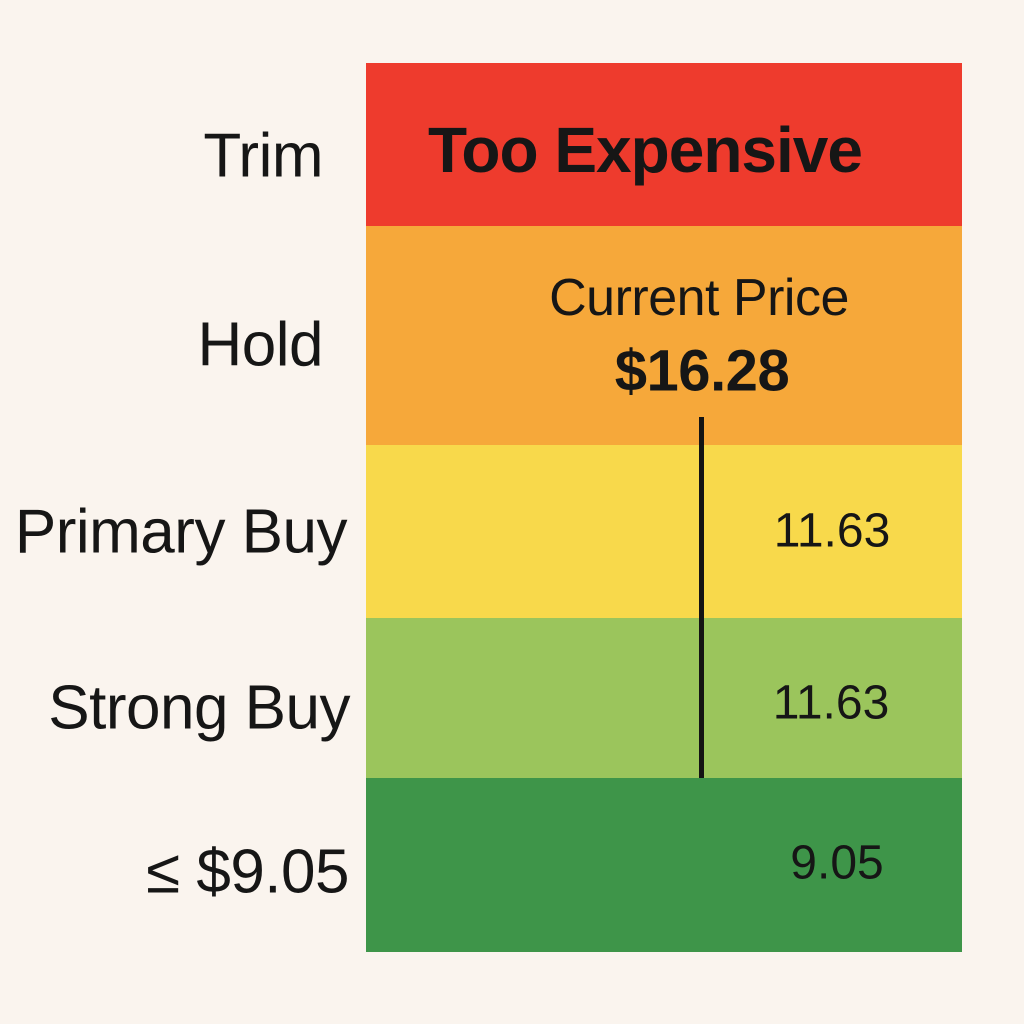 This screenshot has height=1024, width=1024. Describe the element at coordinates (831, 703) in the screenshot. I see `strong-buy-value: 11.63` at that location.